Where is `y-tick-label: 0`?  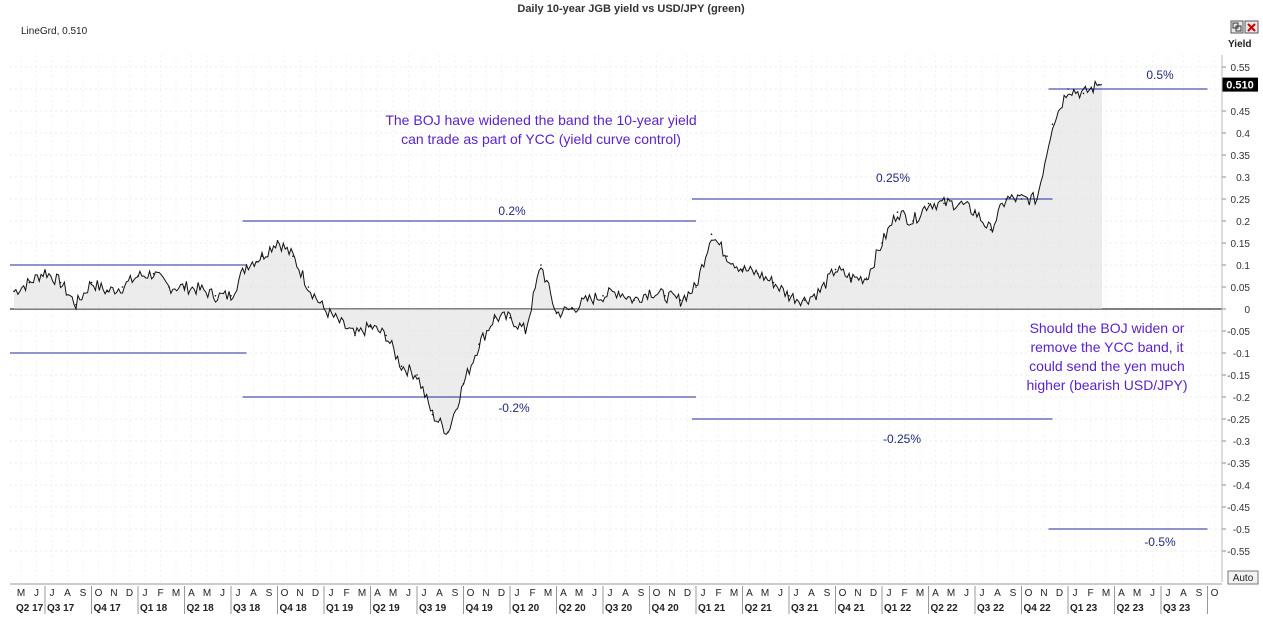 y-tick-label: 0 is located at coordinates (1247, 310).